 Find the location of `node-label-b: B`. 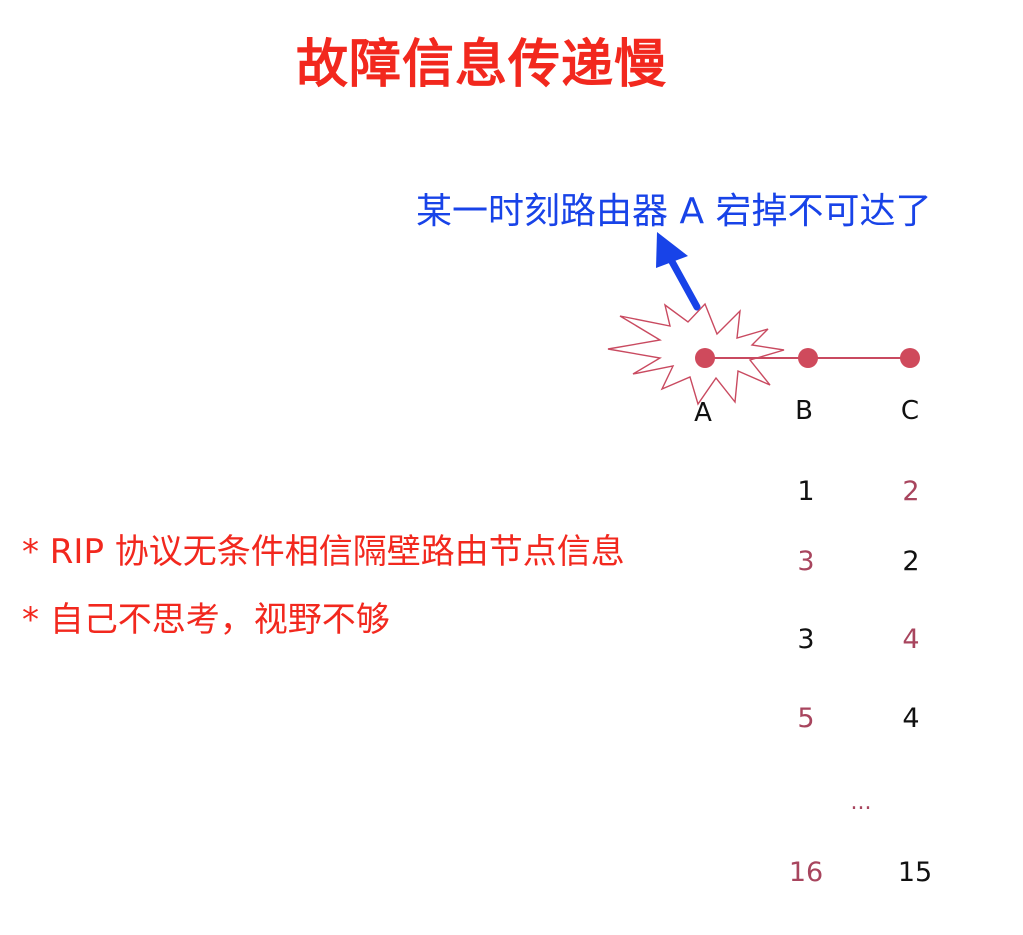

node-label-b: B is located at coordinates (804, 411).